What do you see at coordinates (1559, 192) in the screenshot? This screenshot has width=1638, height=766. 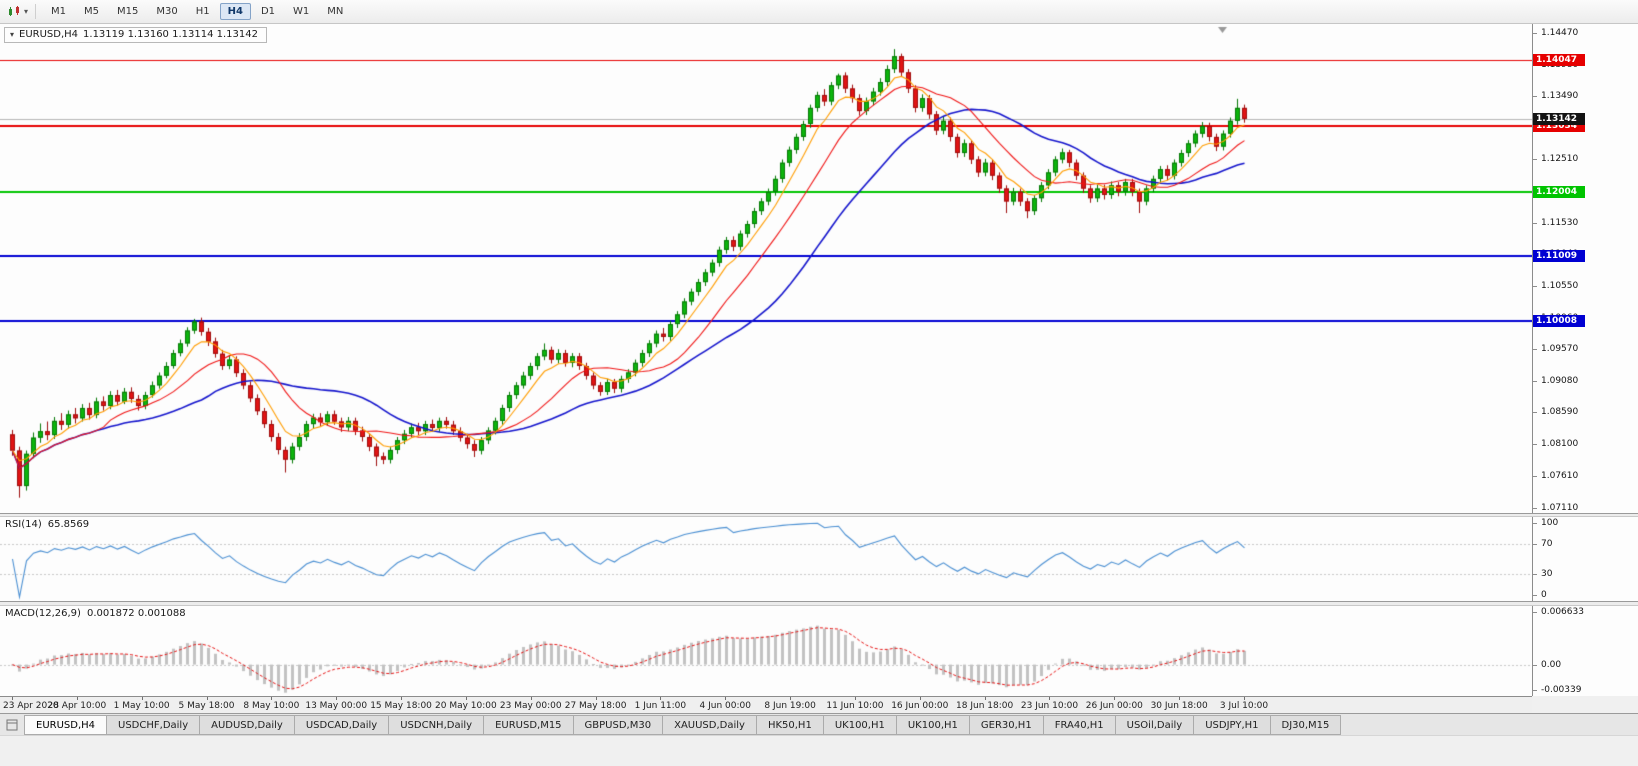 I see `price-line-label: 1.12004` at bounding box center [1559, 192].